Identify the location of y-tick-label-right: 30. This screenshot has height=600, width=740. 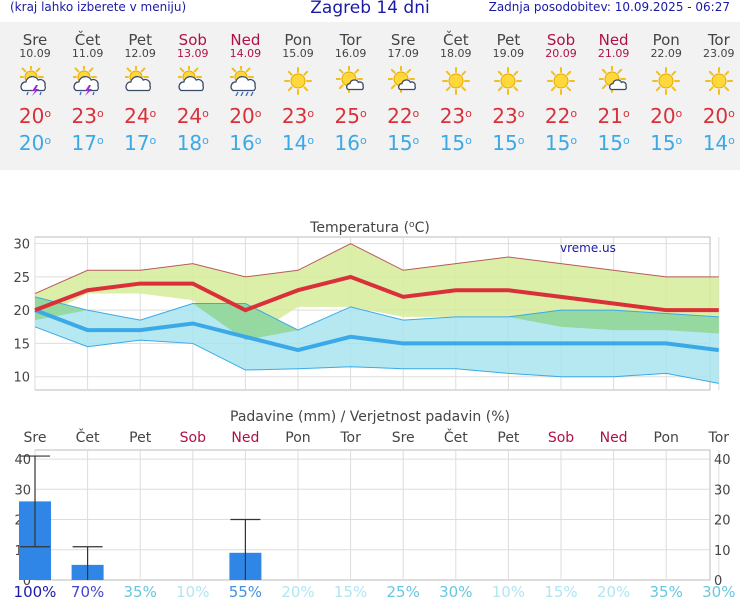
(722, 490).